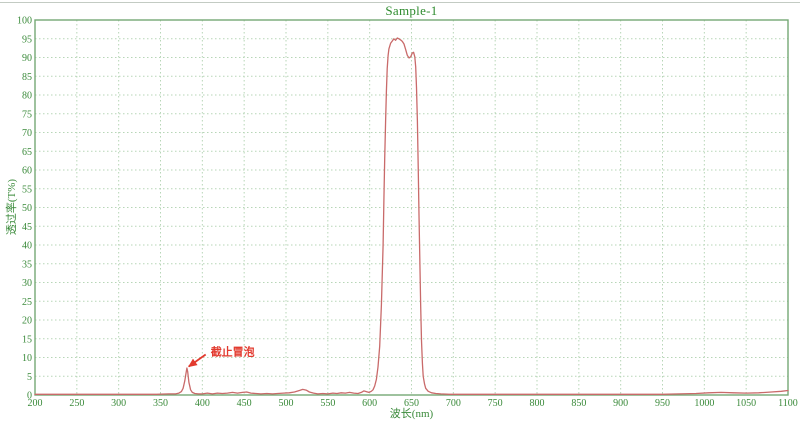 This screenshot has width=800, height=421. I want to click on y-tick-label: 5, so click(29, 377).